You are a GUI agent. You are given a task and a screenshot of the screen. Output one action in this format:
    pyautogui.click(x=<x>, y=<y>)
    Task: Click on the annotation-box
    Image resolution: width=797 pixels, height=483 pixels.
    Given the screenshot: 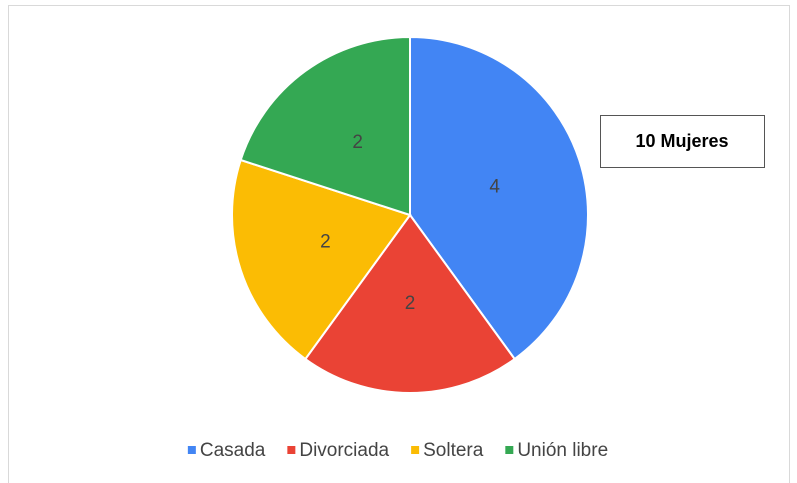 What is the action you would take?
    pyautogui.click(x=682, y=141)
    